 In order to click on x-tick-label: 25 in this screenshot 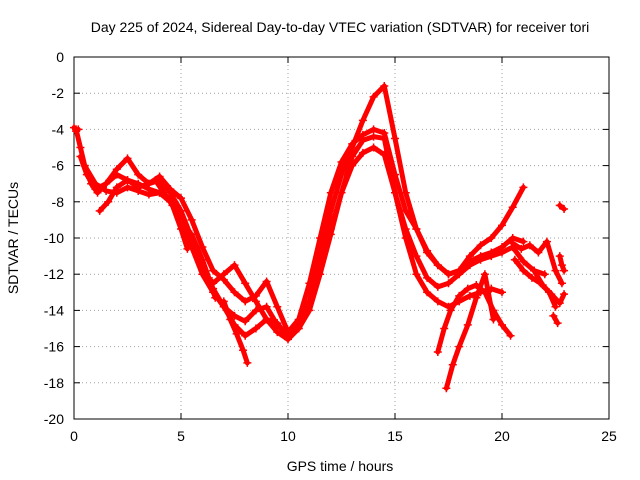, I will do `click(609, 436)`.